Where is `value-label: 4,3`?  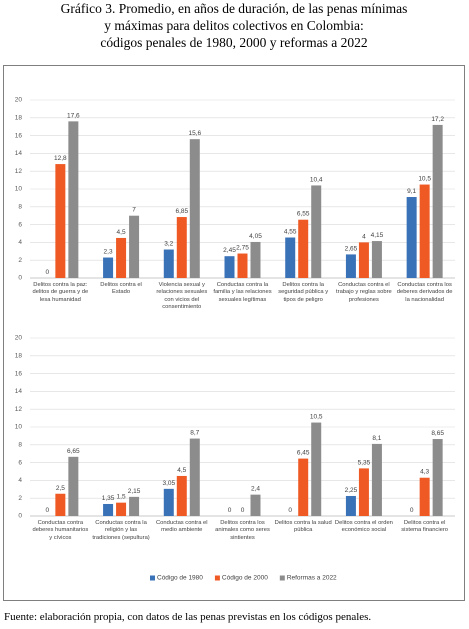 value-label: 4,3 is located at coordinates (424, 472).